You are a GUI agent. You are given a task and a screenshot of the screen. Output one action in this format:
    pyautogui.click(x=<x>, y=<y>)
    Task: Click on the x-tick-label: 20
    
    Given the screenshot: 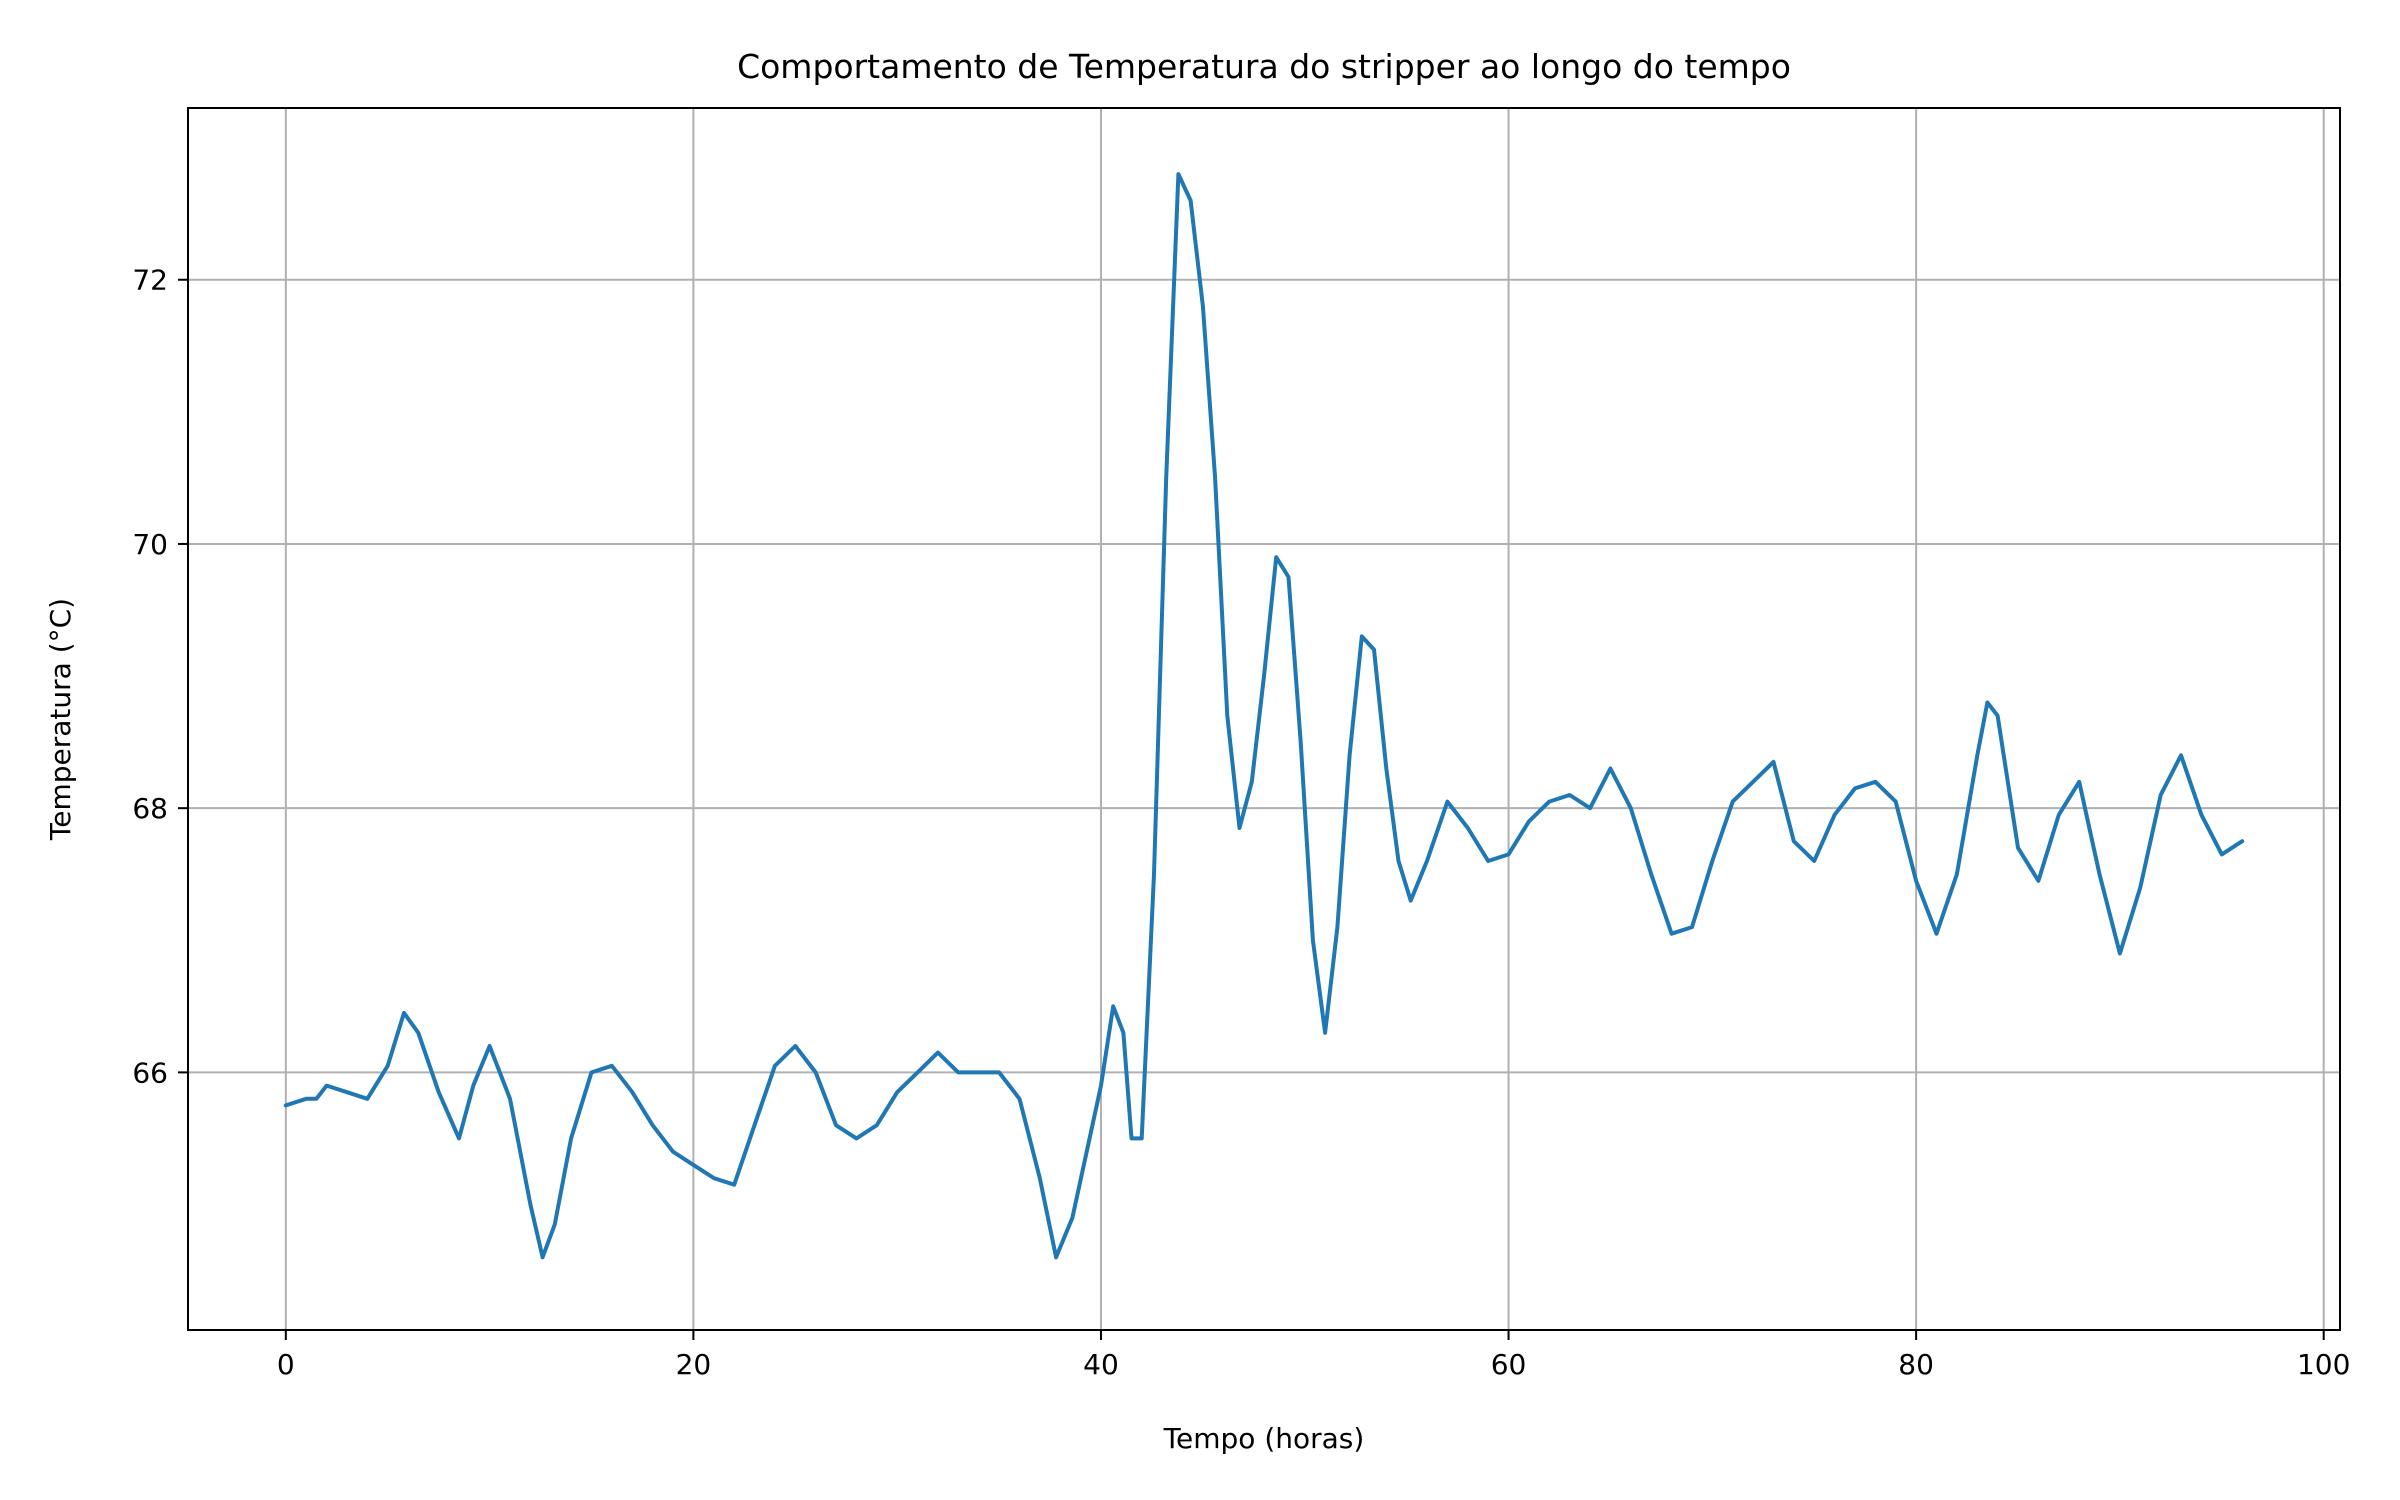 What is the action you would take?
    pyautogui.click(x=694, y=1364)
    